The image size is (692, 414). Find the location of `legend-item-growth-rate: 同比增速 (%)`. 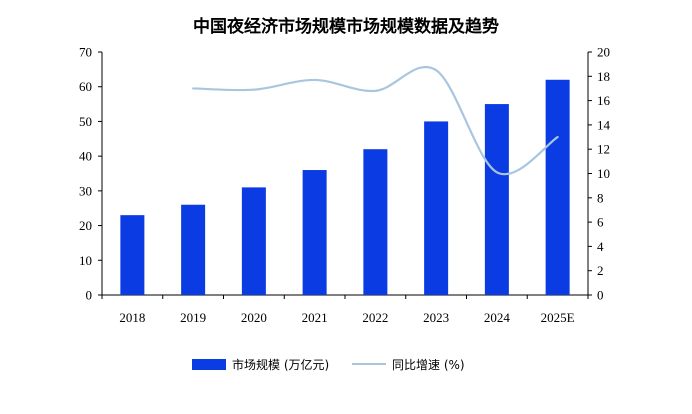

legend-item-growth-rate: 同比增速 (%) is located at coordinates (408, 364).